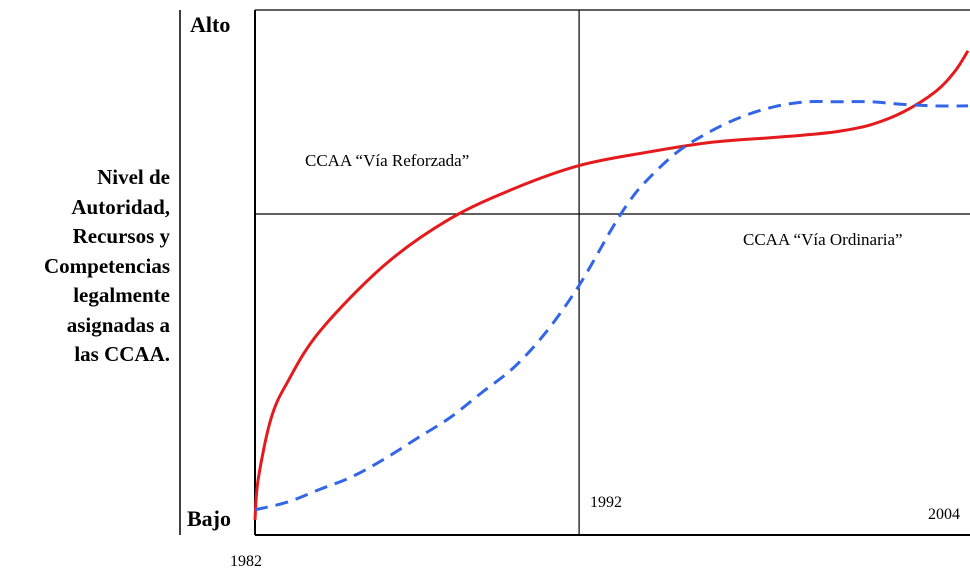  Describe the element at coordinates (210, 24) in the screenshot. I see `y-tick-label-top: Alto` at that location.